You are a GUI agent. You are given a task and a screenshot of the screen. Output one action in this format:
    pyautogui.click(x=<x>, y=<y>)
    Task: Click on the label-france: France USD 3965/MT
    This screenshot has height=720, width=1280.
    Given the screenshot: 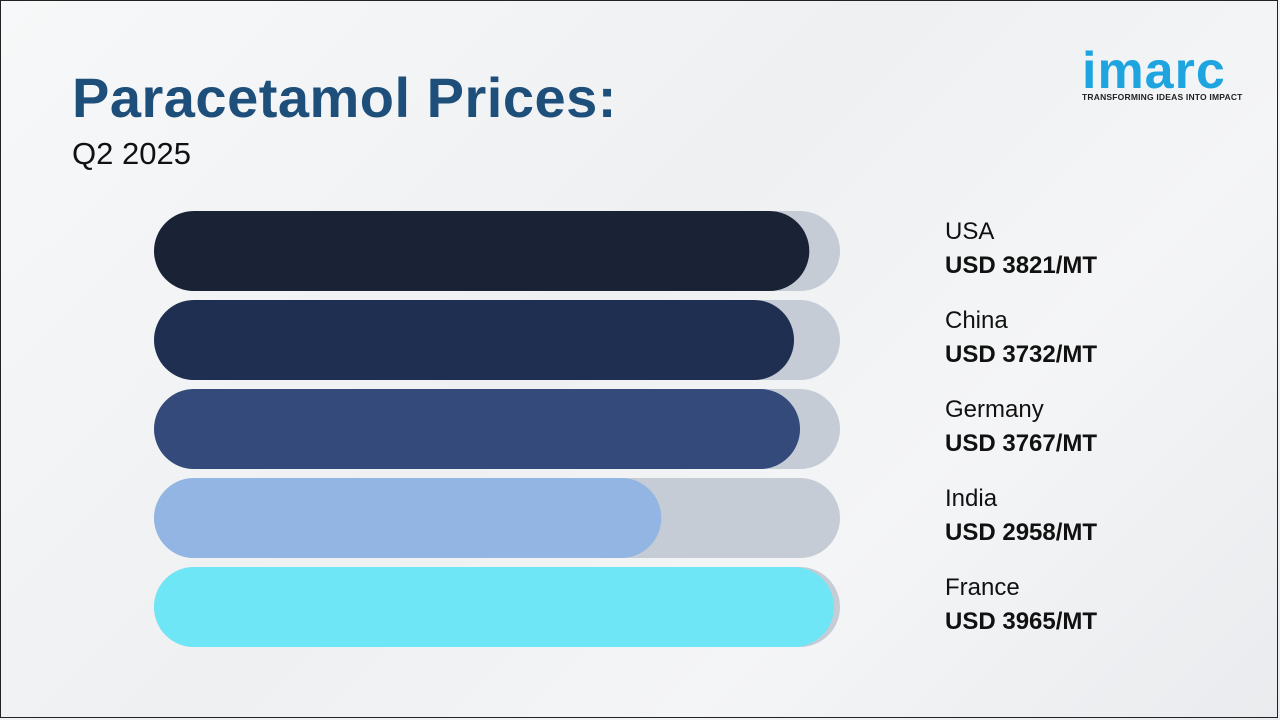 What is the action you would take?
    pyautogui.click(x=1021, y=605)
    